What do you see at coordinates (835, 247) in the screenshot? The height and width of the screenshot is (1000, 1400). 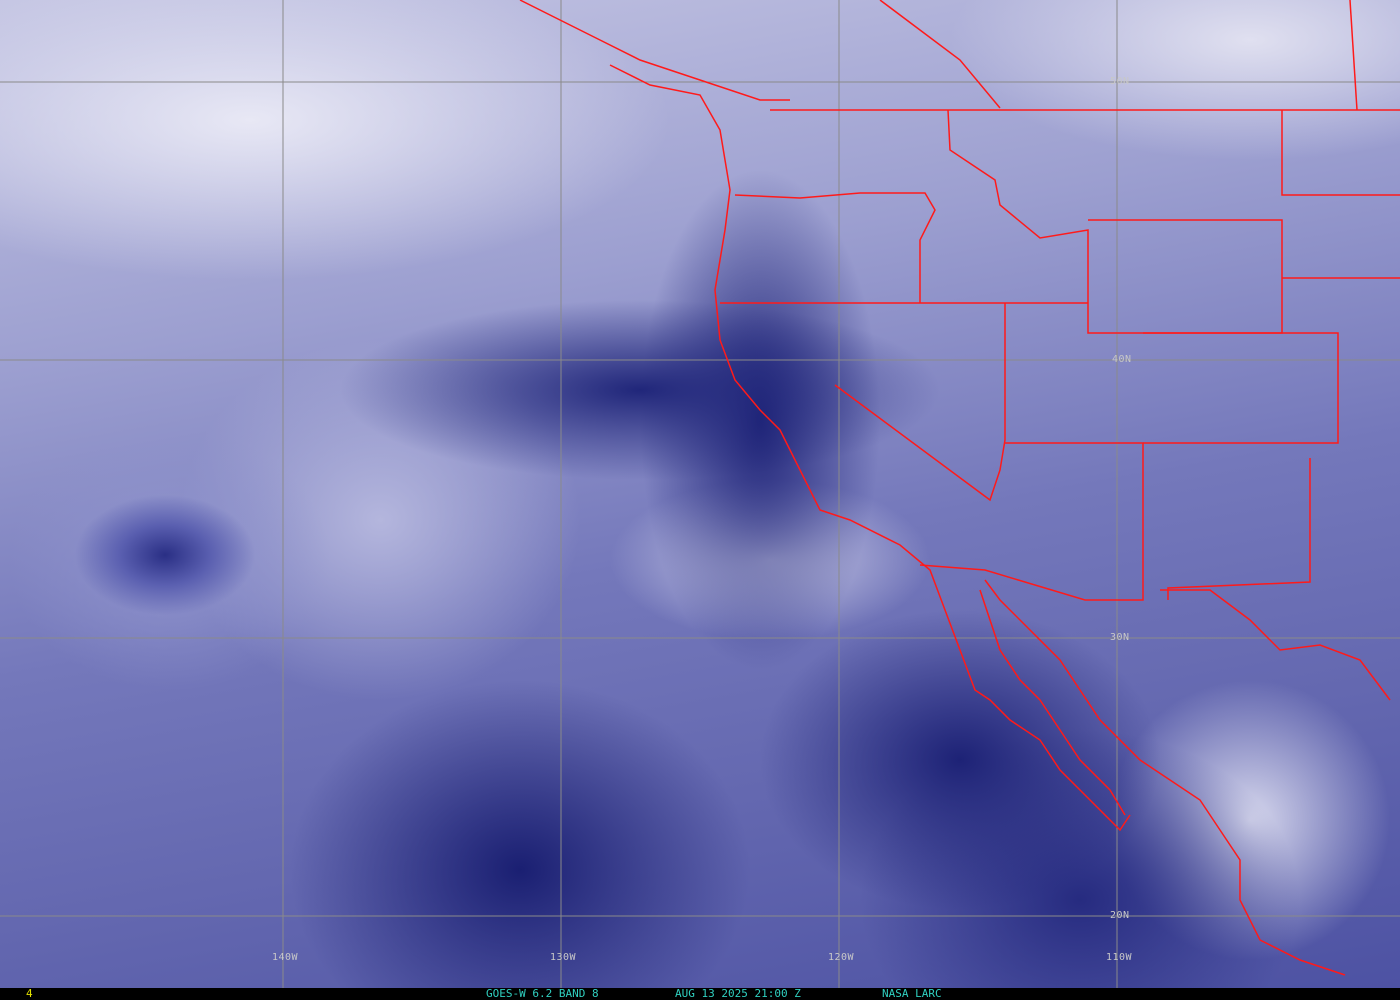 I see `or-wa-border` at bounding box center [835, 247].